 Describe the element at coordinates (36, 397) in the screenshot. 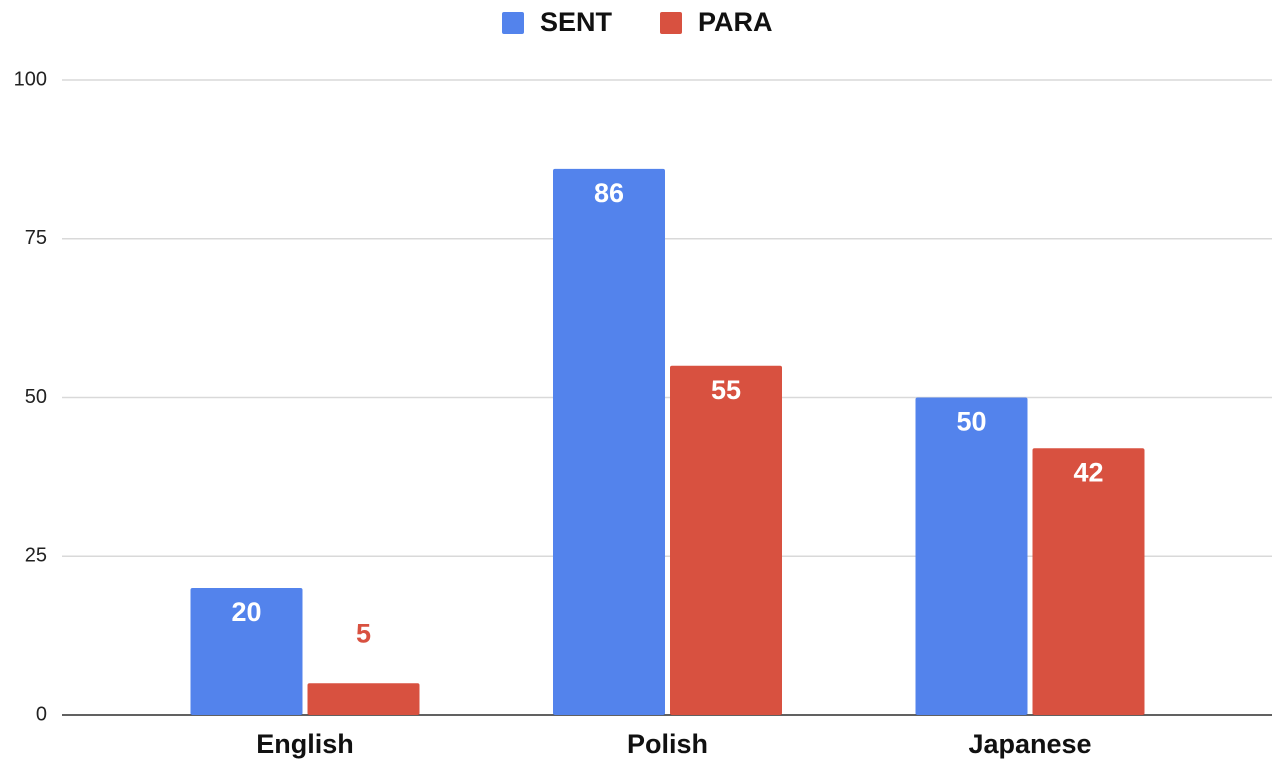

I see `y-tick-label: 50` at that location.